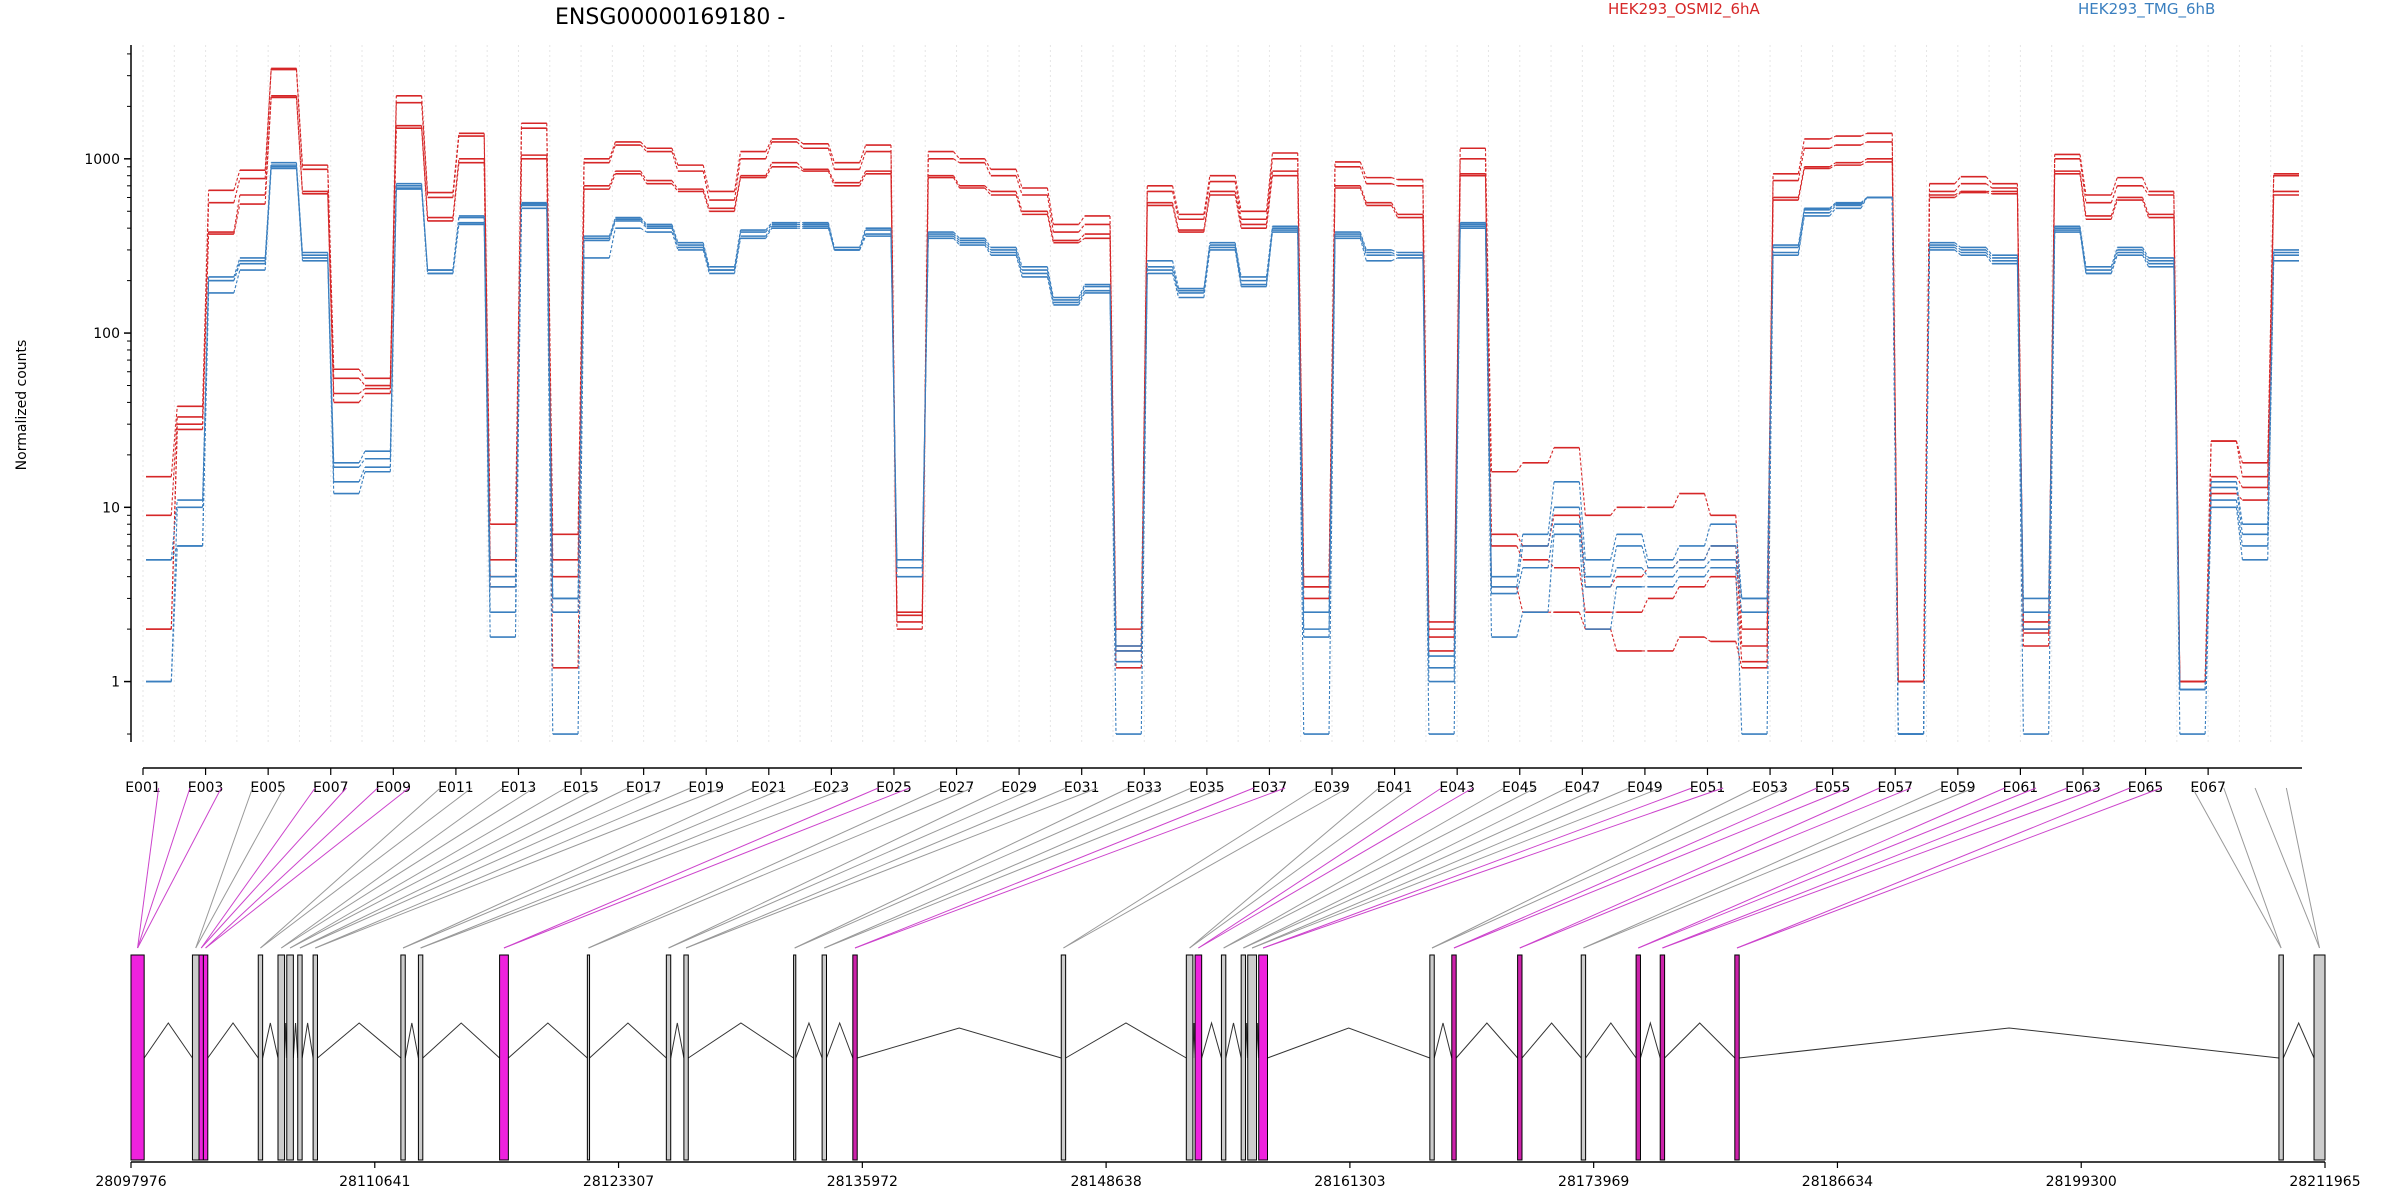 The width and height of the screenshot is (2400, 1200). What do you see at coordinates (862, 1182) in the screenshot?
I see `genome-tick-label: 28135972` at bounding box center [862, 1182].